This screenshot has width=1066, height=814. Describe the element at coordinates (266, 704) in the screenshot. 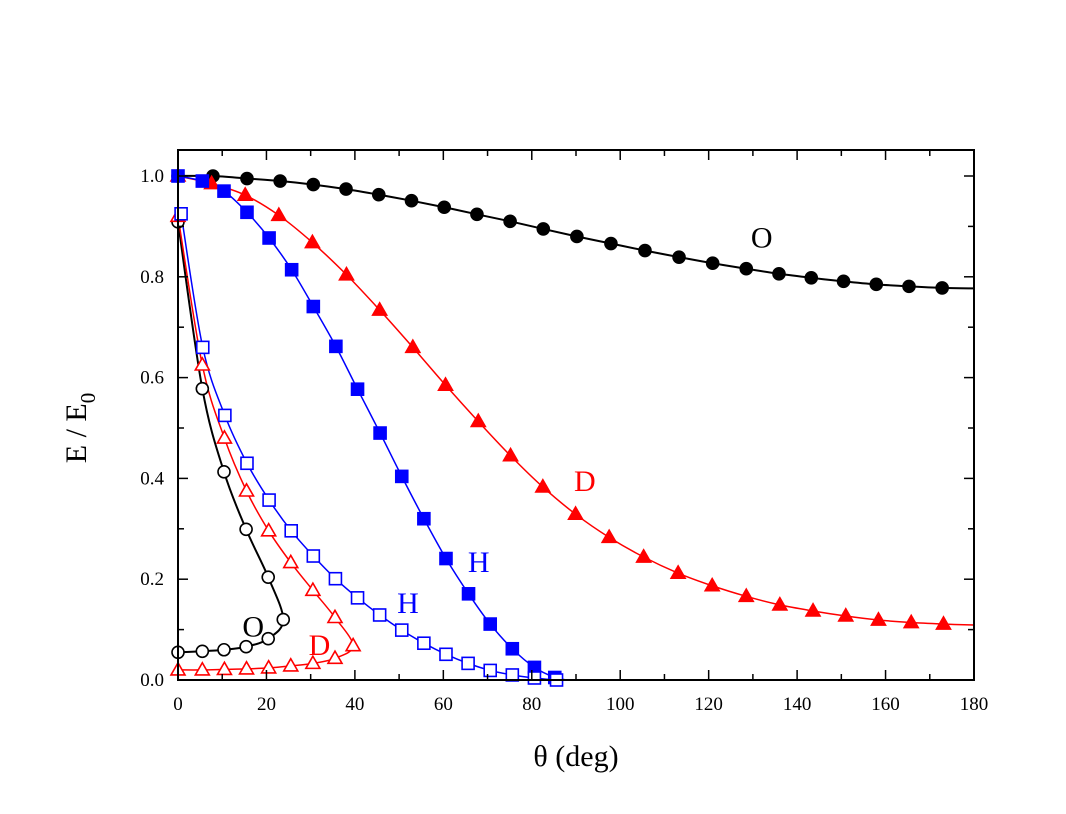

I see `x-tick-label: 20` at that location.